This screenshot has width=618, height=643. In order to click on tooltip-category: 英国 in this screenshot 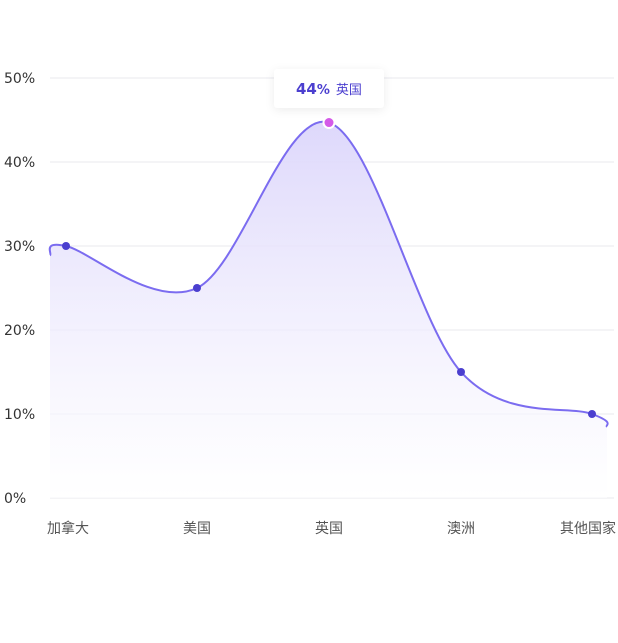, I will do `click(348, 90)`.